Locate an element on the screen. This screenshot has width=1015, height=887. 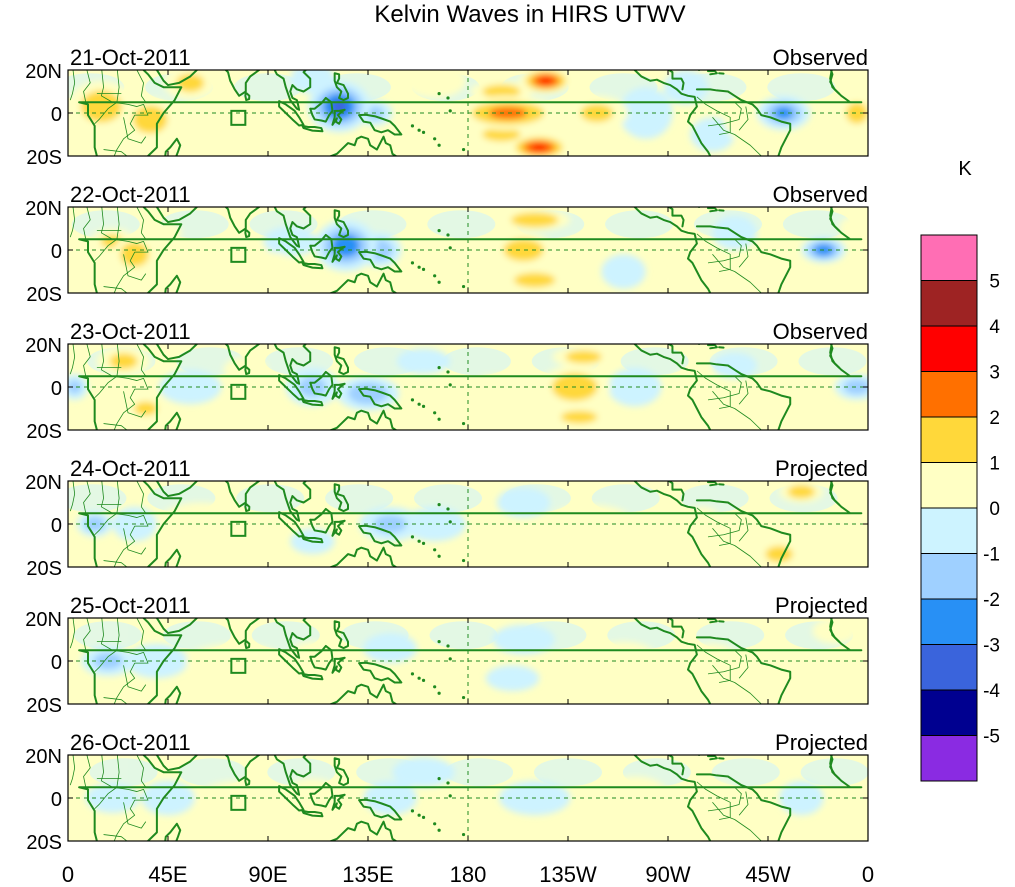
x-tick-label: 45W is located at coordinates (767, 874).